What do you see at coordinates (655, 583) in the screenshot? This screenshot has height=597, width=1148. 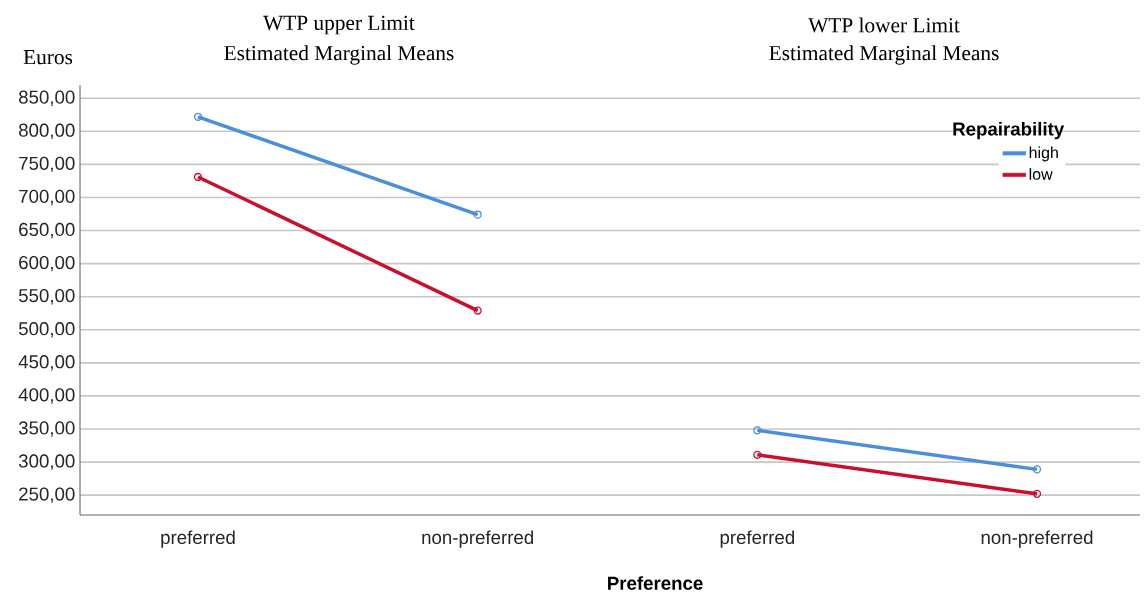 I see `x-axis-title: Preference` at bounding box center [655, 583].